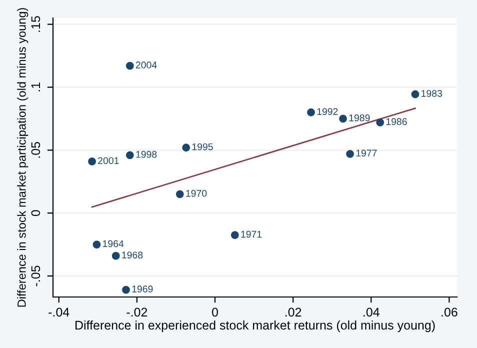 The image size is (477, 348). What do you see at coordinates (294, 312) in the screenshot?
I see `x-tick-label: .02` at bounding box center [294, 312].